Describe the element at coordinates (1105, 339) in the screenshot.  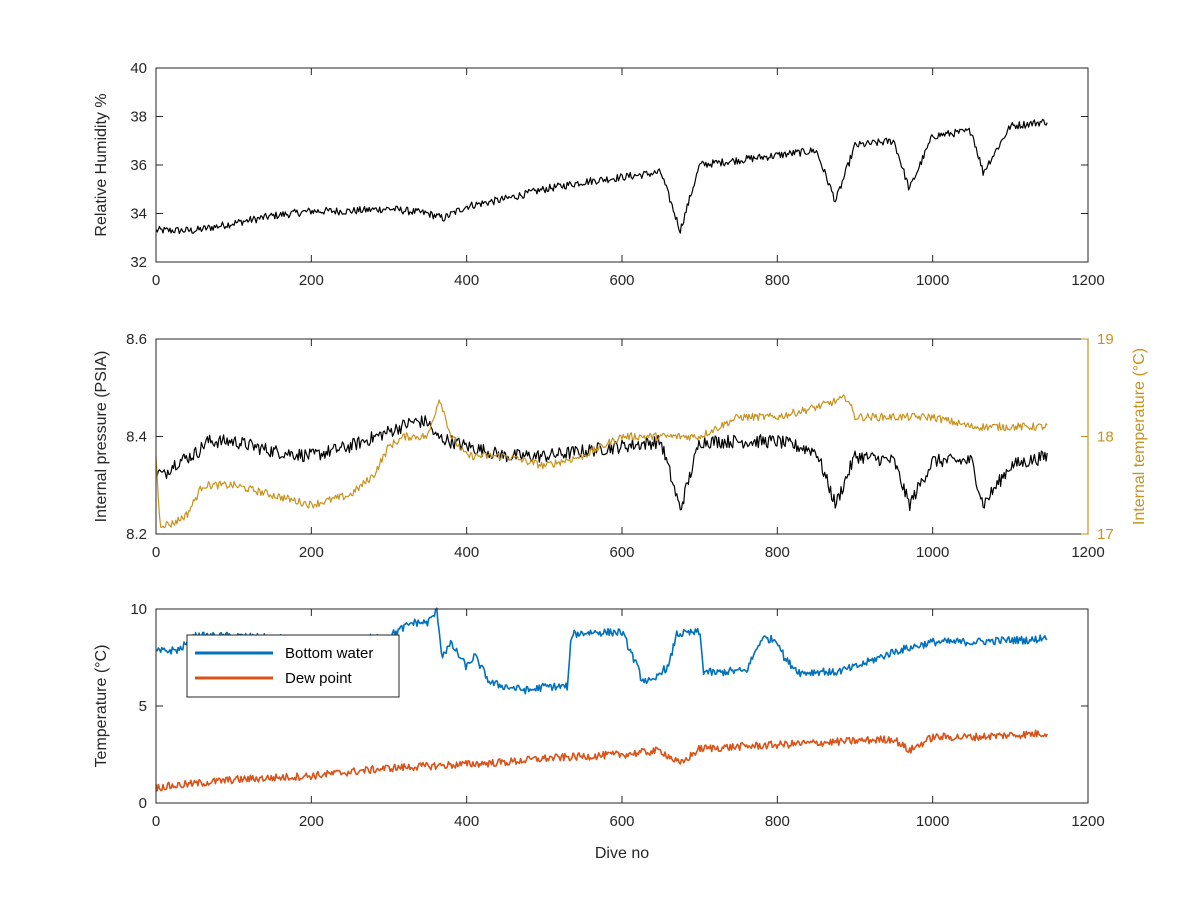
I see `y-right-tick-label: 19` at that location.